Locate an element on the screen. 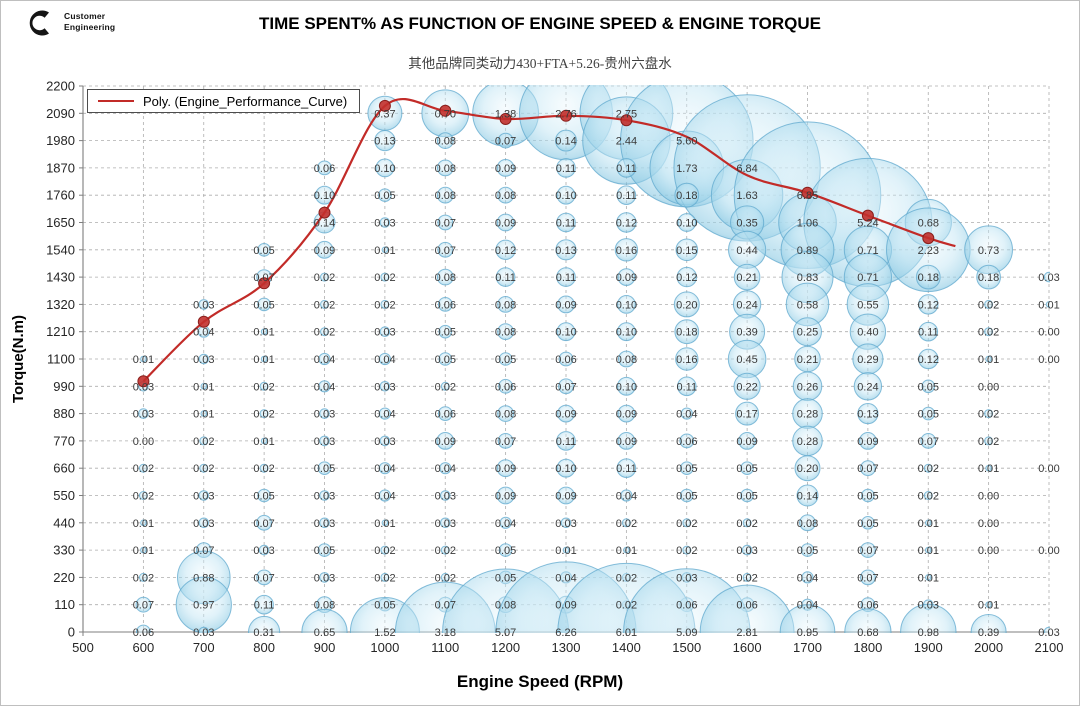 Image resolution: width=1080 pixels, height=706 pixels. bubble-value-label: 0.06 is located at coordinates (143, 633).